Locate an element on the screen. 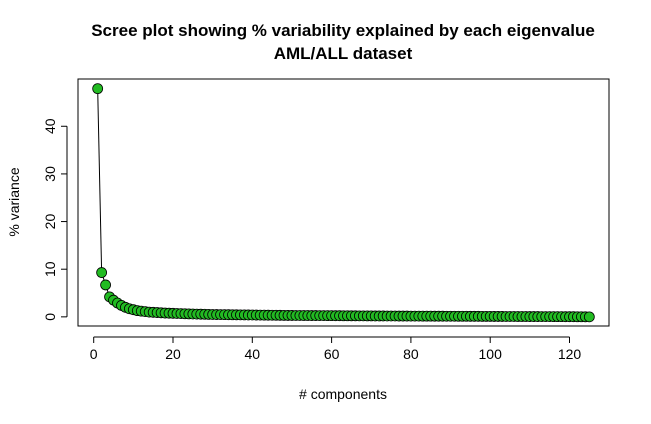 Image resolution: width=651 pixels, height=424 pixels. chart-subtitle: AML/ALL dataset is located at coordinates (343, 53).